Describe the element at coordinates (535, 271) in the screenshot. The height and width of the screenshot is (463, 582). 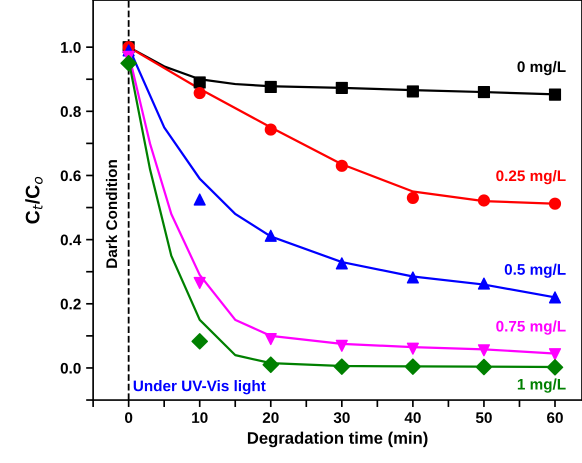
I see `series-label: 0.5 mg/L` at that location.